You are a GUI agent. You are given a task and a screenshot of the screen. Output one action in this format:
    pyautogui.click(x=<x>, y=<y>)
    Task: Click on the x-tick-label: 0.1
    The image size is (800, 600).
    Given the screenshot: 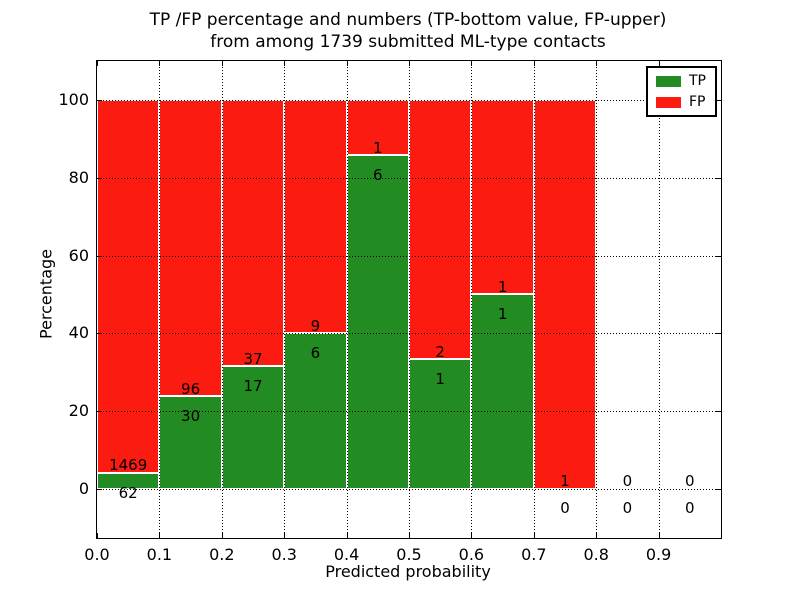 What is the action you would take?
    pyautogui.click(x=159, y=554)
    